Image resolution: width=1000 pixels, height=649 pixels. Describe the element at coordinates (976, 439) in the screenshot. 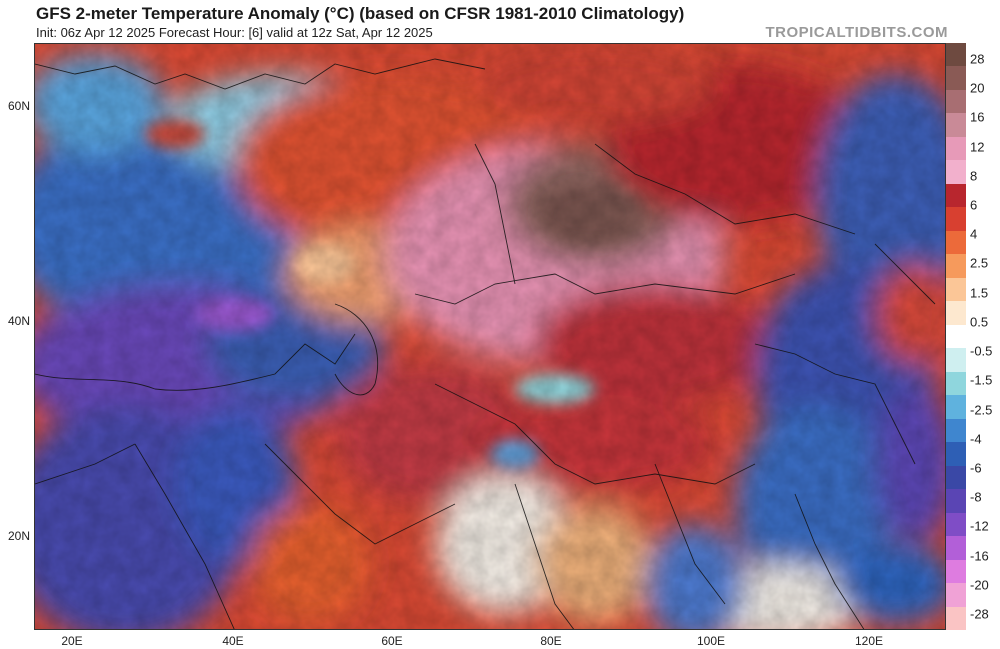

I see `colorbar-label: -4` at that location.